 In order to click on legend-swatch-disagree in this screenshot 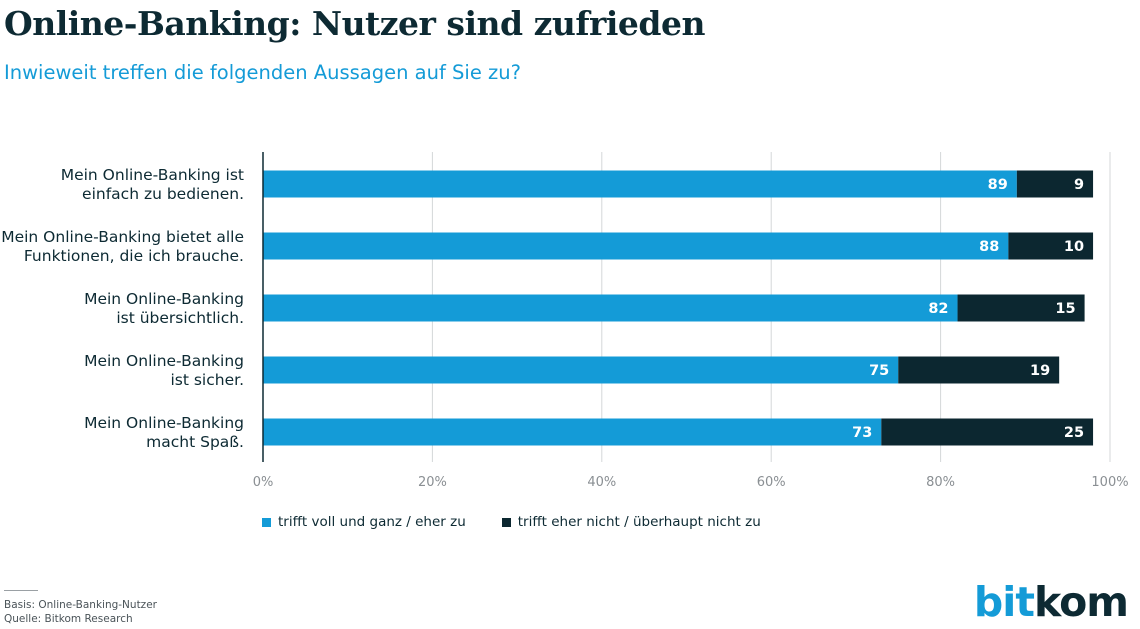, I will do `click(506, 522)`.